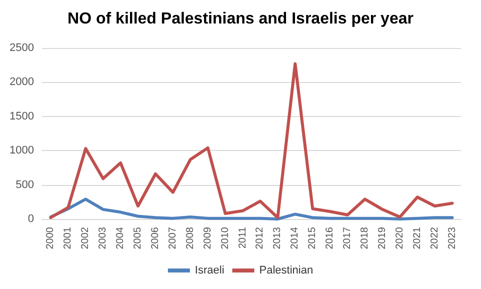  I want to click on y-tick-label: 500, so click(25, 184).